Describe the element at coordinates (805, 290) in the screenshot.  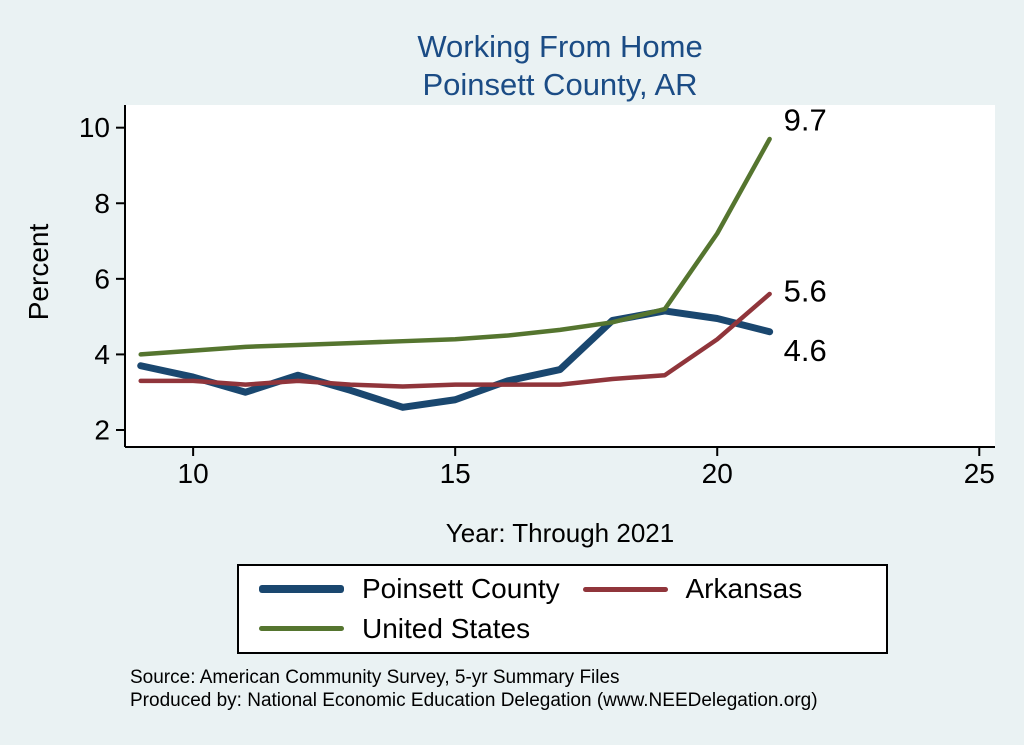
I see `end-label-arkansas: 5.6` at that location.